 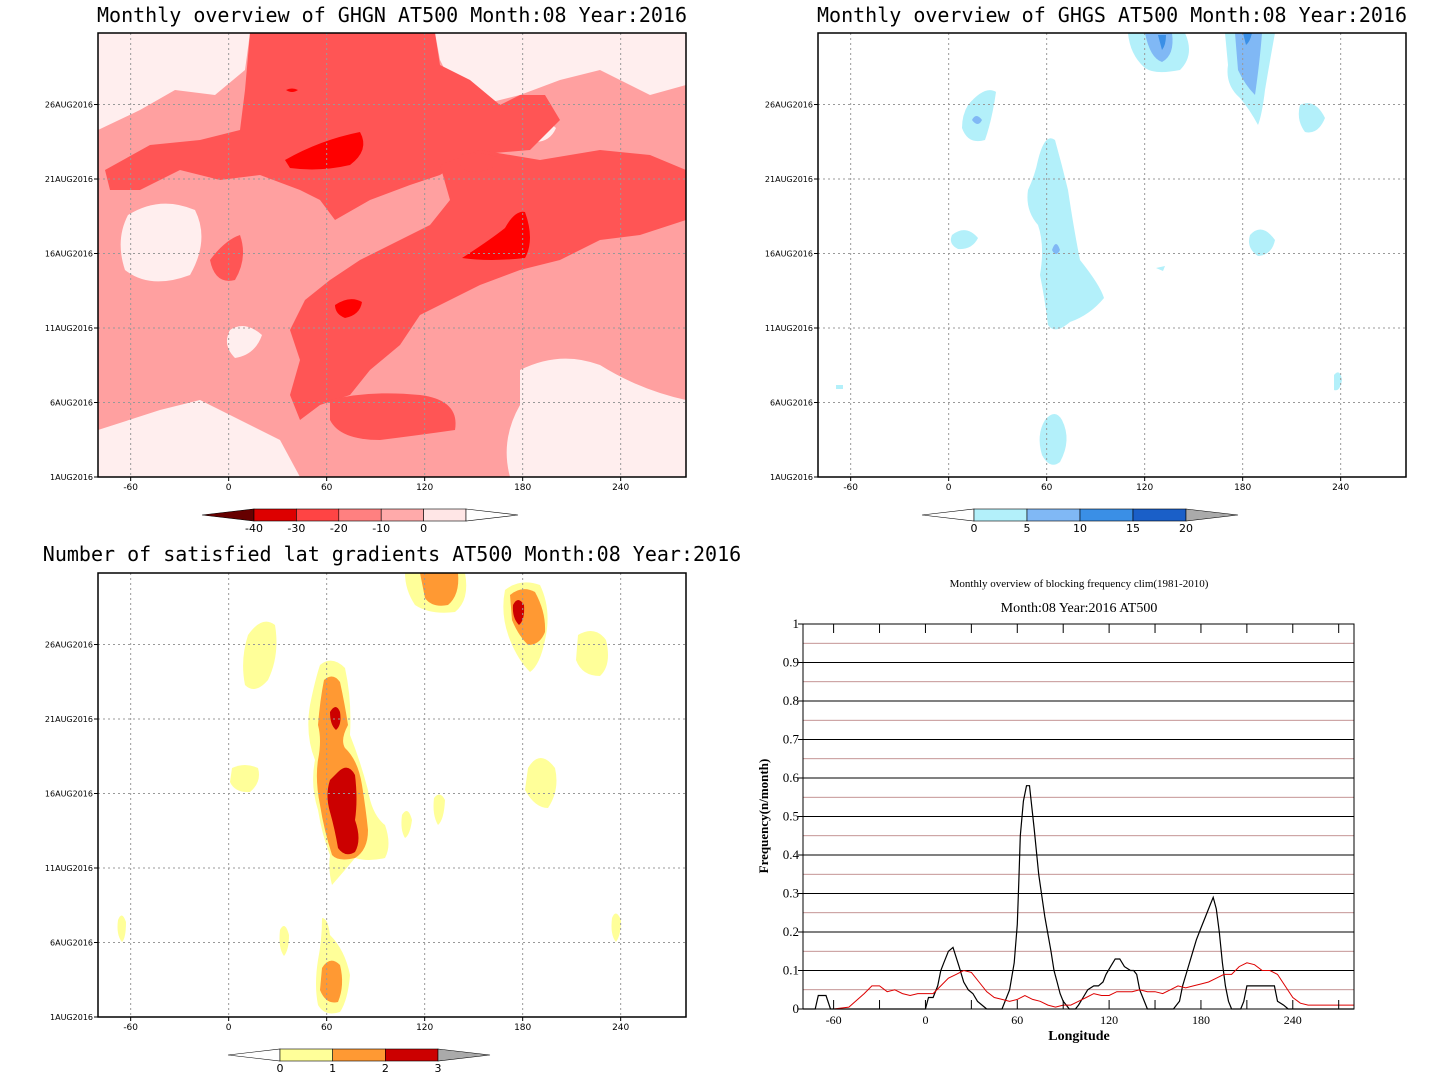 What do you see at coordinates (850, 488) in the screenshot?
I see `x-tick-label: -60` at bounding box center [850, 488].